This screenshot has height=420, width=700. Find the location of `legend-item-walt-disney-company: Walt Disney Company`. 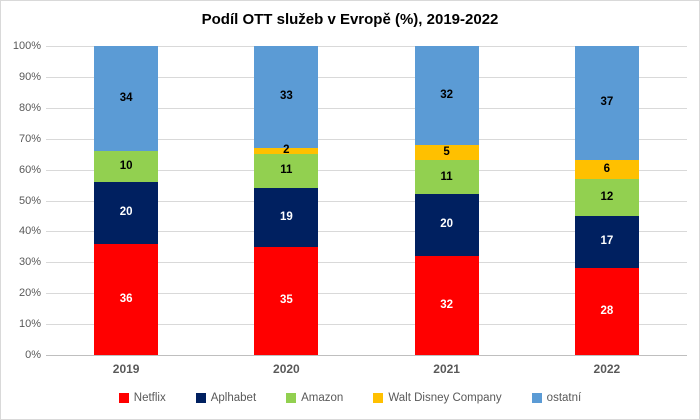

legend-item-walt-disney-company: Walt Disney Company is located at coordinates (437, 398).